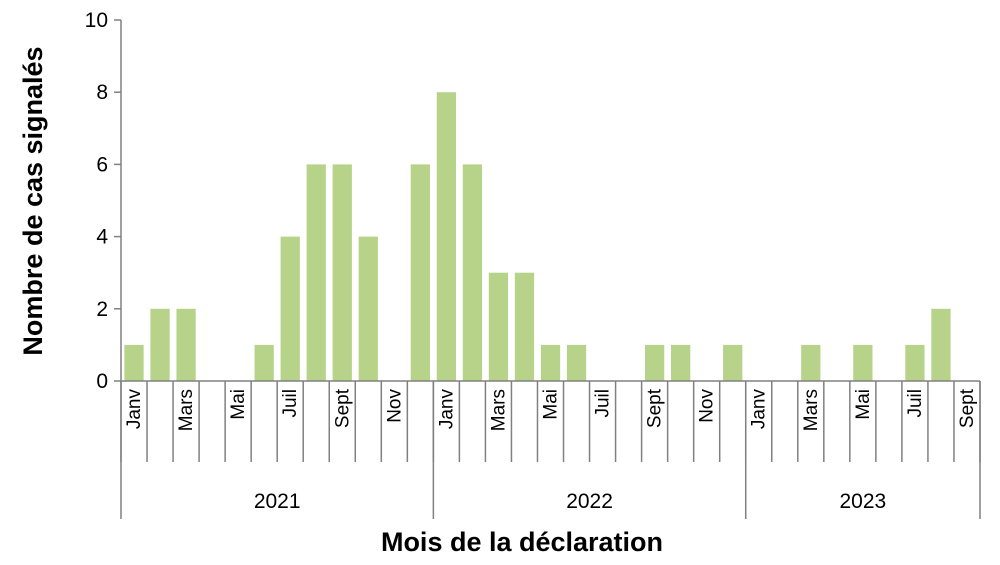 This screenshot has width=1000, height=565. Describe the element at coordinates (102, 309) in the screenshot. I see `y-tick-label: 2` at that location.